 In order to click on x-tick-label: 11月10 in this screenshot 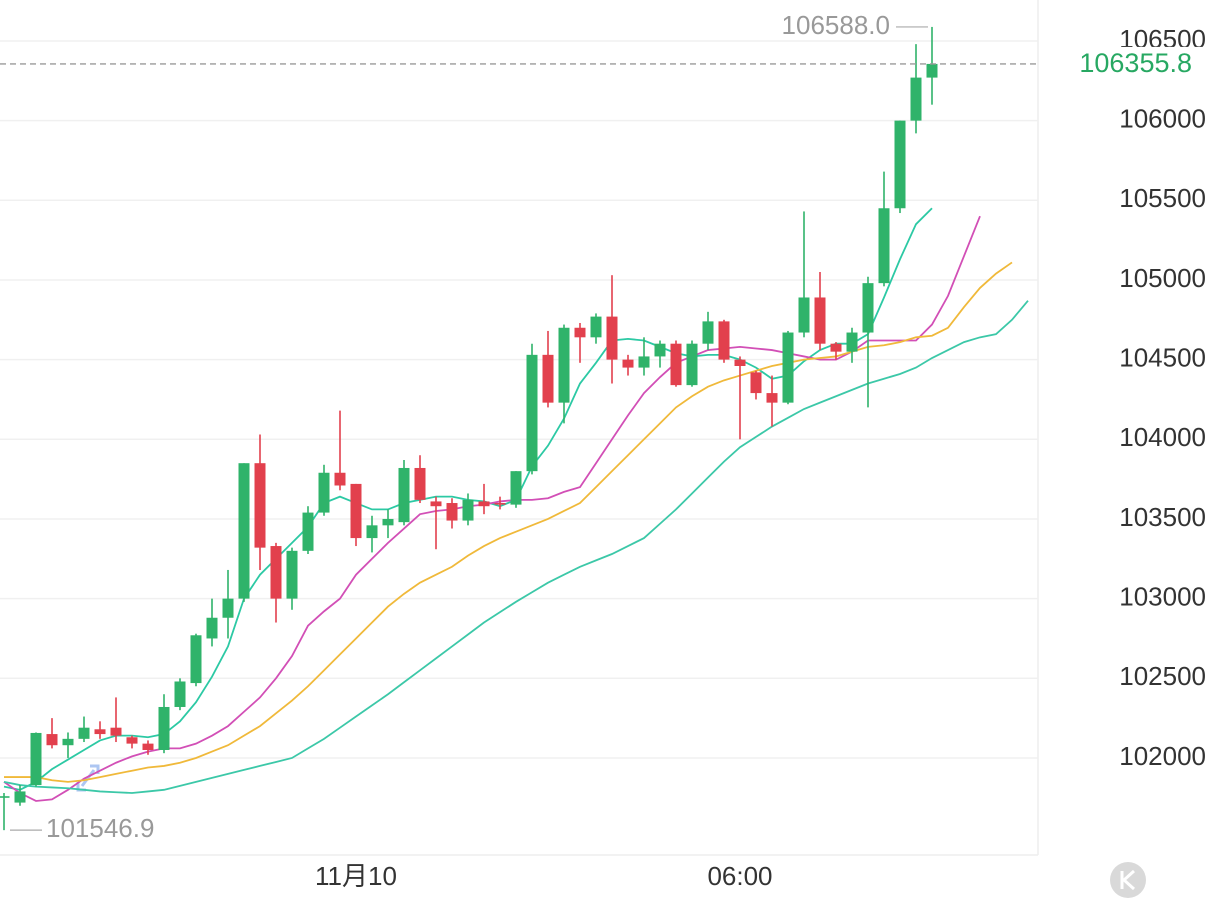, I will do `click(356, 876)`.